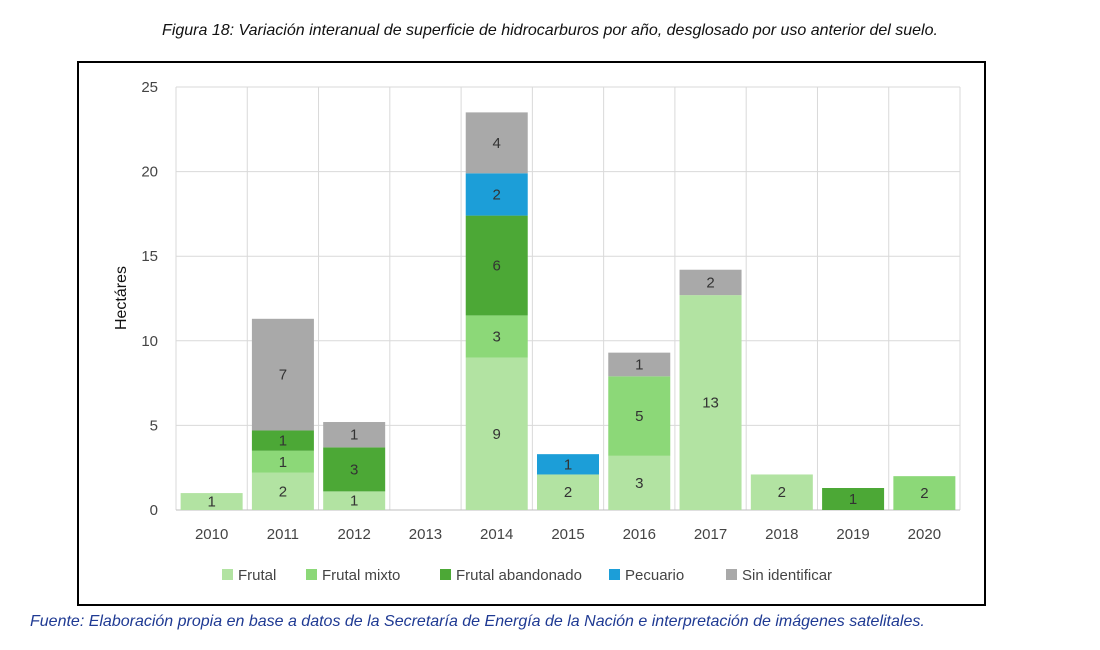 The image size is (1100, 650). What do you see at coordinates (149, 256) in the screenshot?
I see `y-tick-label: 15` at bounding box center [149, 256].